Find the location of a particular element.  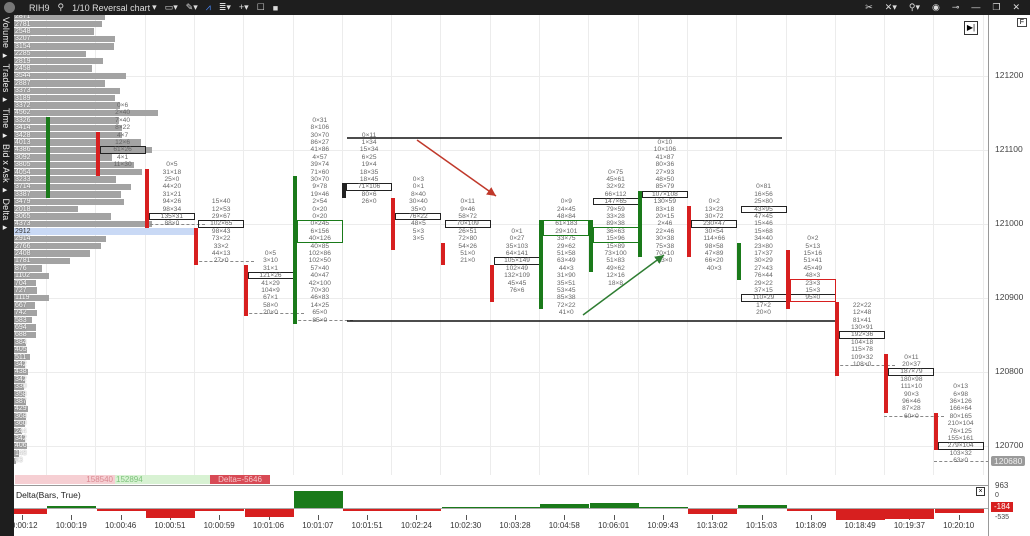

settings-f-button: F is located at coordinates (1021, 22).